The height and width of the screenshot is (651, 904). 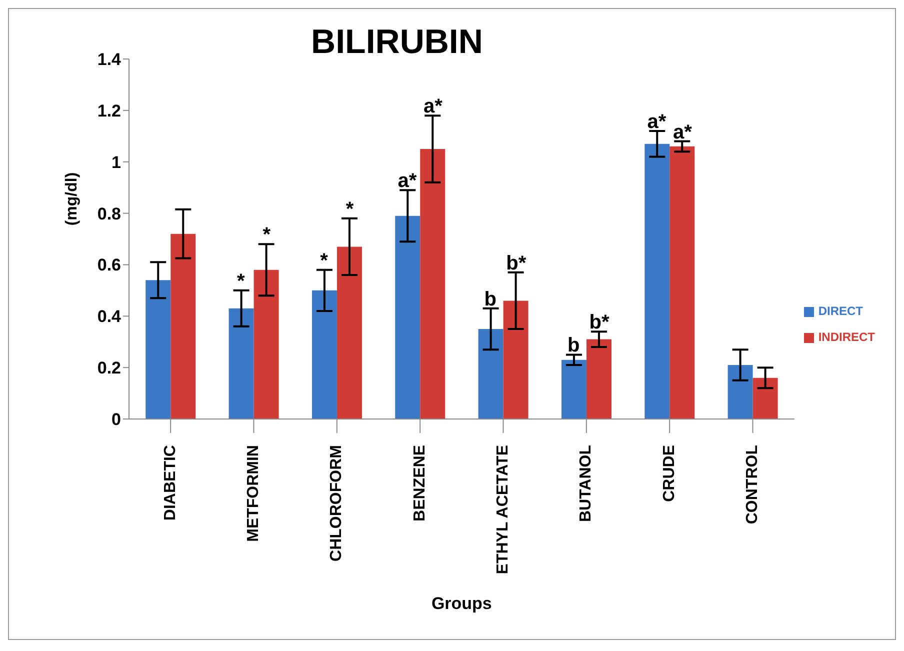 What do you see at coordinates (337, 503) in the screenshot?
I see `x-tick-label: CHLOROFORM` at bounding box center [337, 503].